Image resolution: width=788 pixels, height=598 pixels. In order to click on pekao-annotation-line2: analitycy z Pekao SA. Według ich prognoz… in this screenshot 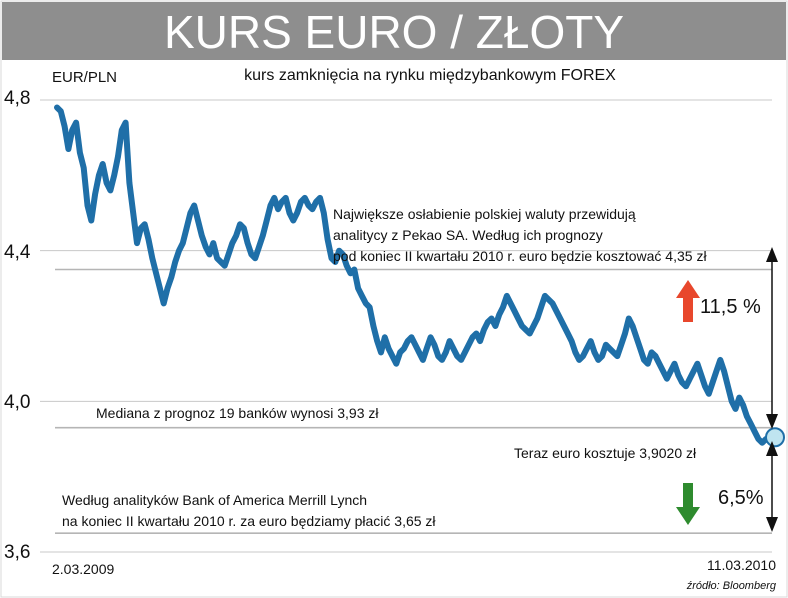, I will do `click(468, 235)`.